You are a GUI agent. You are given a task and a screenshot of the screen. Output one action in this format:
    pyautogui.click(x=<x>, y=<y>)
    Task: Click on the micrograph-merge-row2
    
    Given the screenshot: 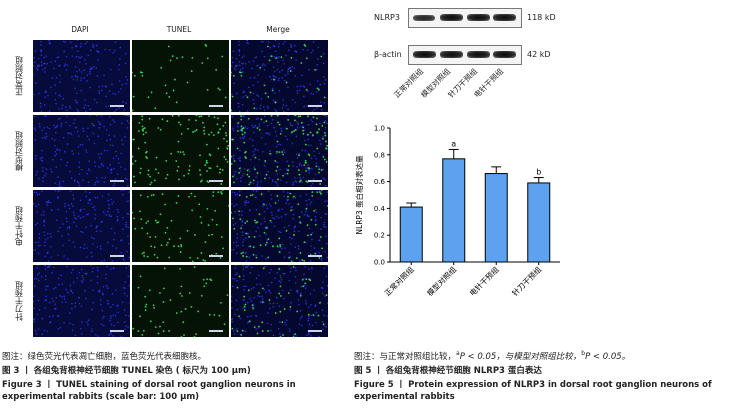 What is the action you would take?
    pyautogui.click(x=279, y=151)
    